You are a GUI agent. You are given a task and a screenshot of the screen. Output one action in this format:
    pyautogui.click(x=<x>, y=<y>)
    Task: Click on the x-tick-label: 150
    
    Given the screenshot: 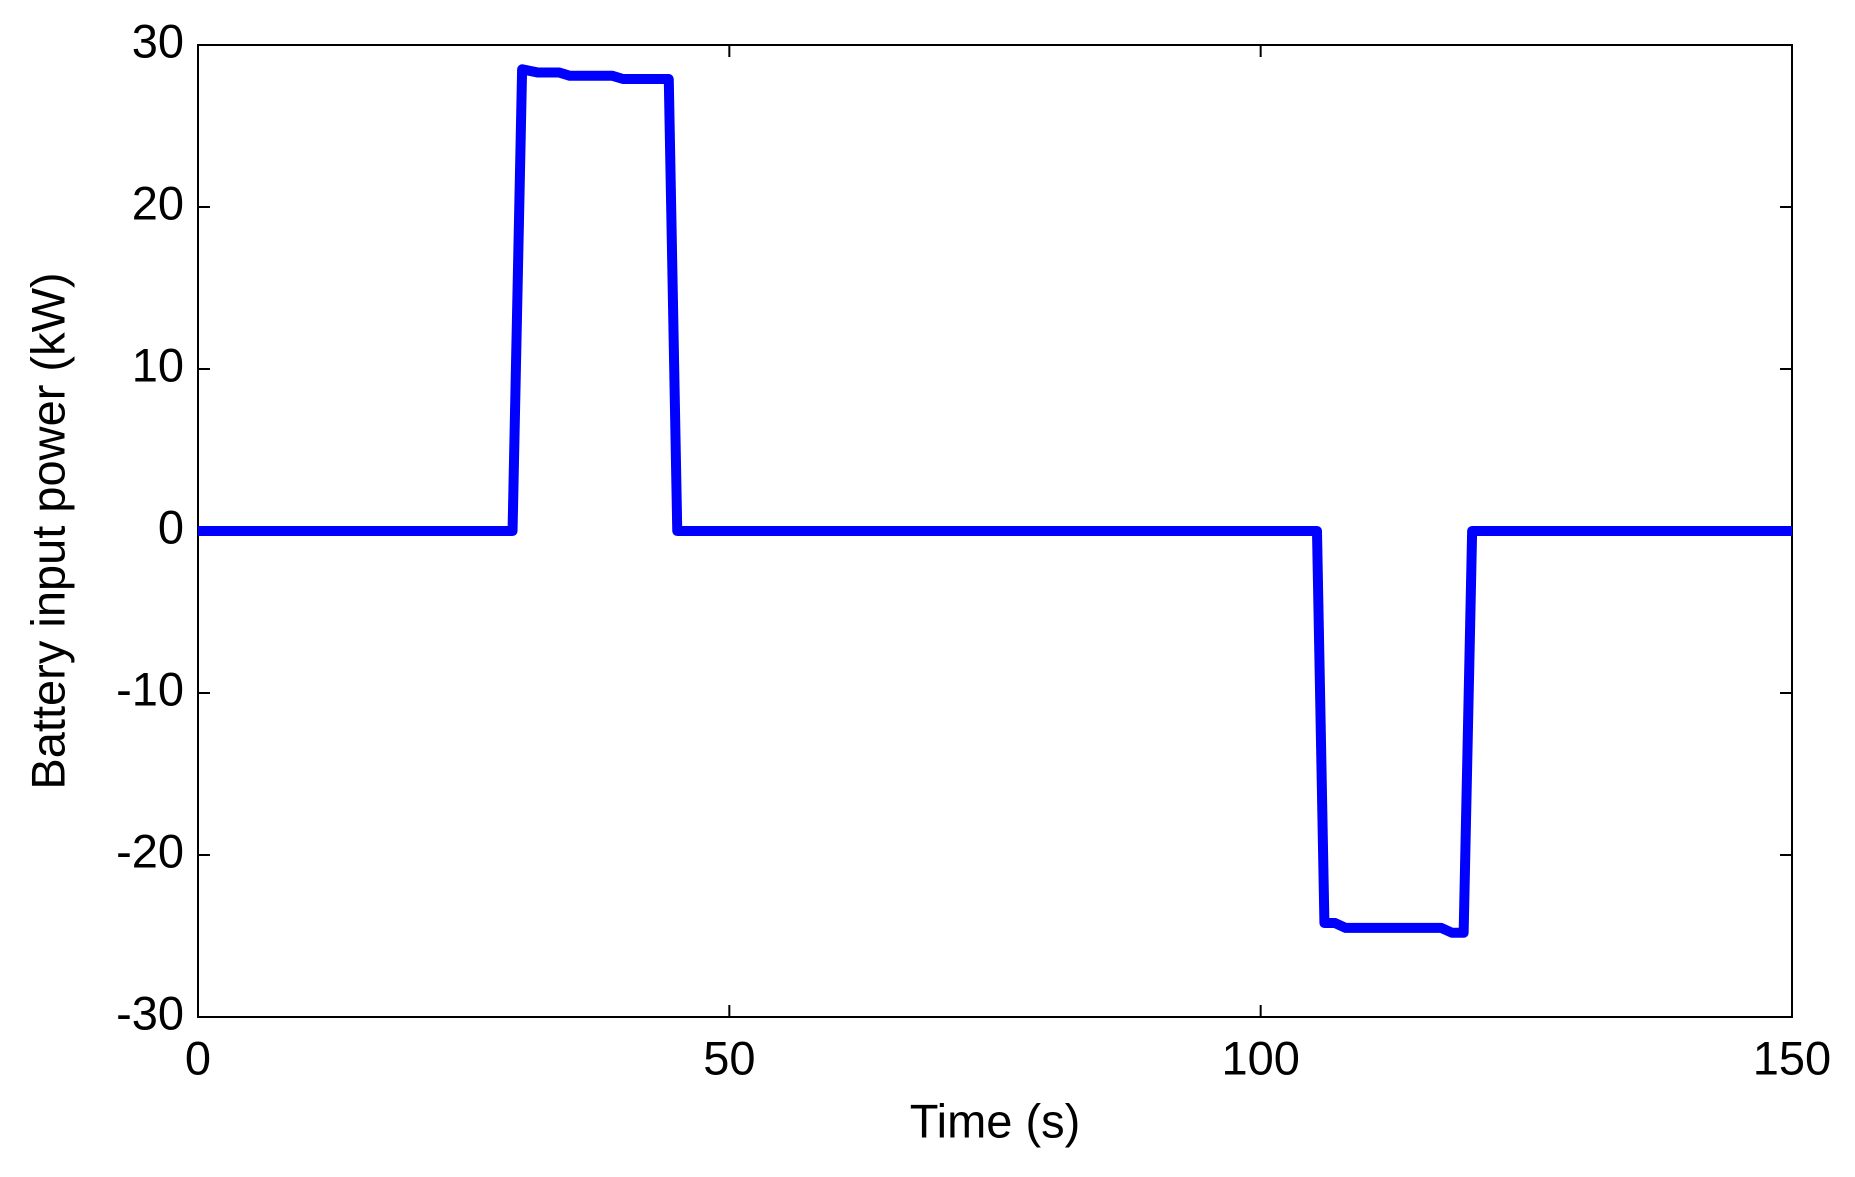 What is the action you would take?
    pyautogui.click(x=1792, y=1057)
    